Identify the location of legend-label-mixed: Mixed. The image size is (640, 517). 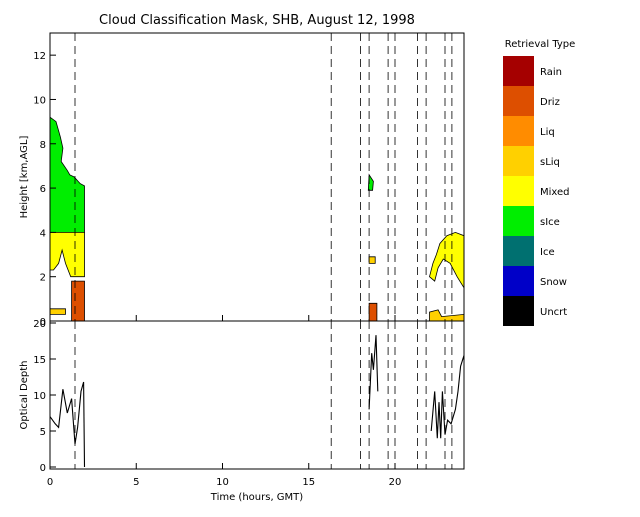
(555, 192).